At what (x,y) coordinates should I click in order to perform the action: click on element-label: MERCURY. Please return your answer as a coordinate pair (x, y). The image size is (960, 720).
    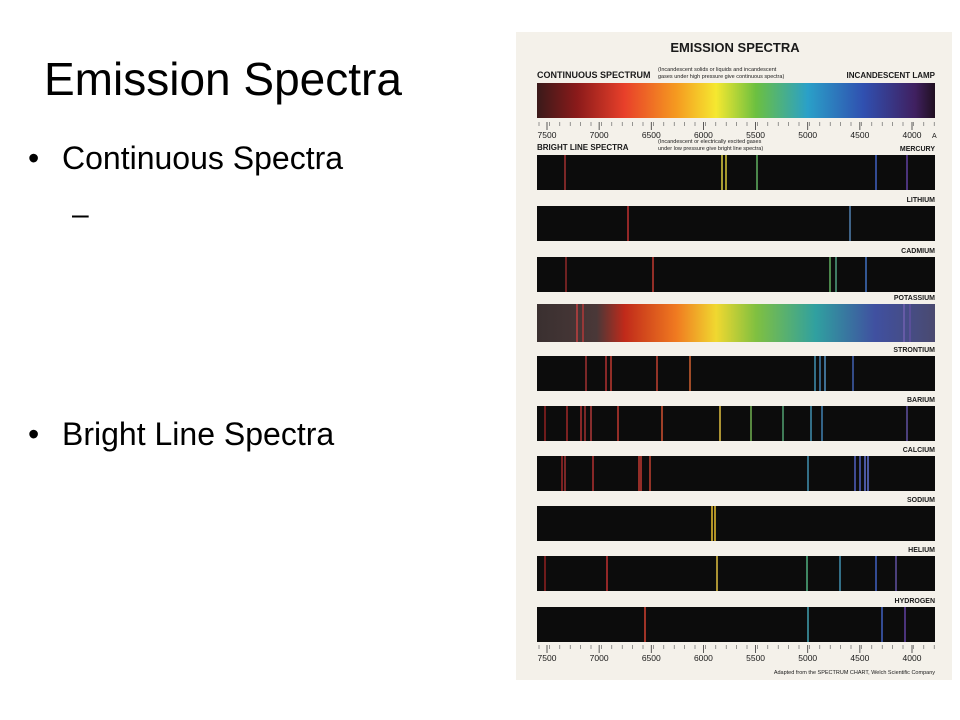
    Looking at the image, I should click on (917, 149).